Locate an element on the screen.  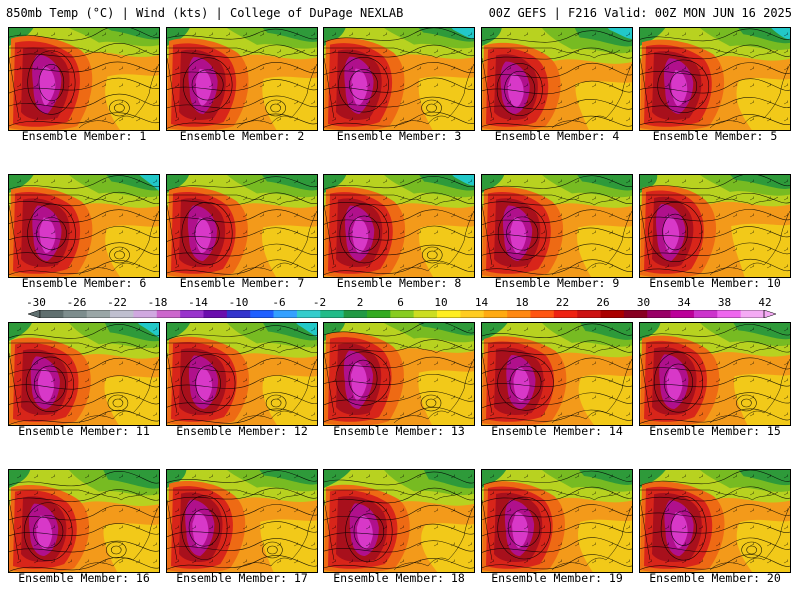
colorbar-tick-label: -30 is located at coordinates (36, 302).